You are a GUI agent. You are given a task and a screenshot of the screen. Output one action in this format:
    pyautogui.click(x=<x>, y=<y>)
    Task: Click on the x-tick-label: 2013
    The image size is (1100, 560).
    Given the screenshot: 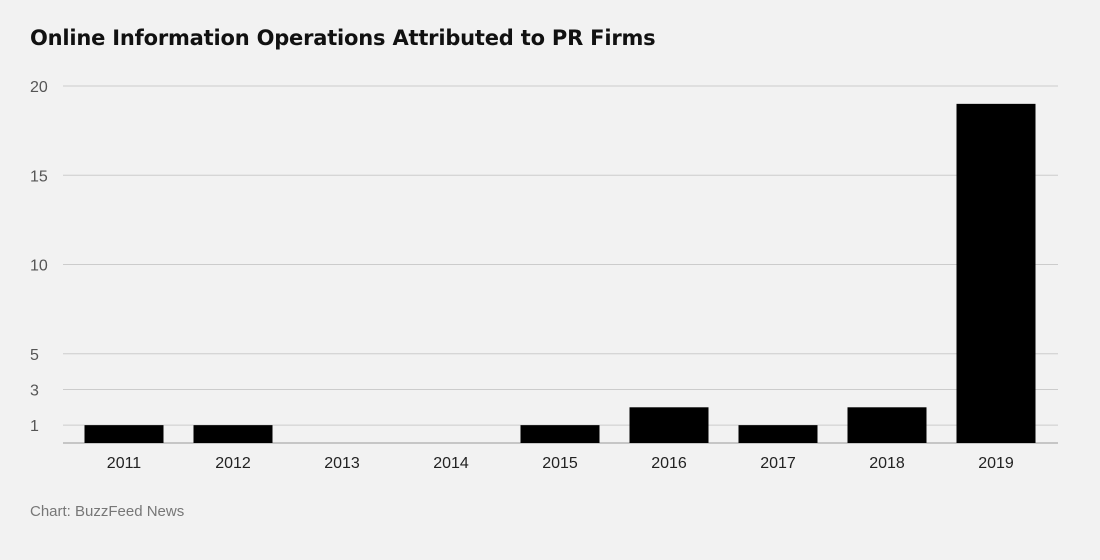 What is the action you would take?
    pyautogui.click(x=342, y=463)
    